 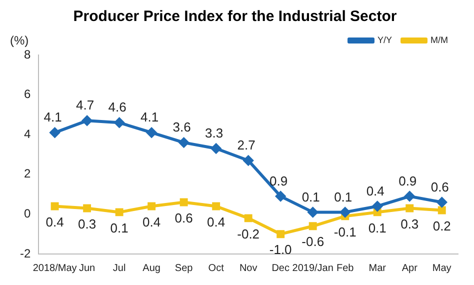 I want to click on x-tick-label: 2018/May, so click(x=54, y=268).